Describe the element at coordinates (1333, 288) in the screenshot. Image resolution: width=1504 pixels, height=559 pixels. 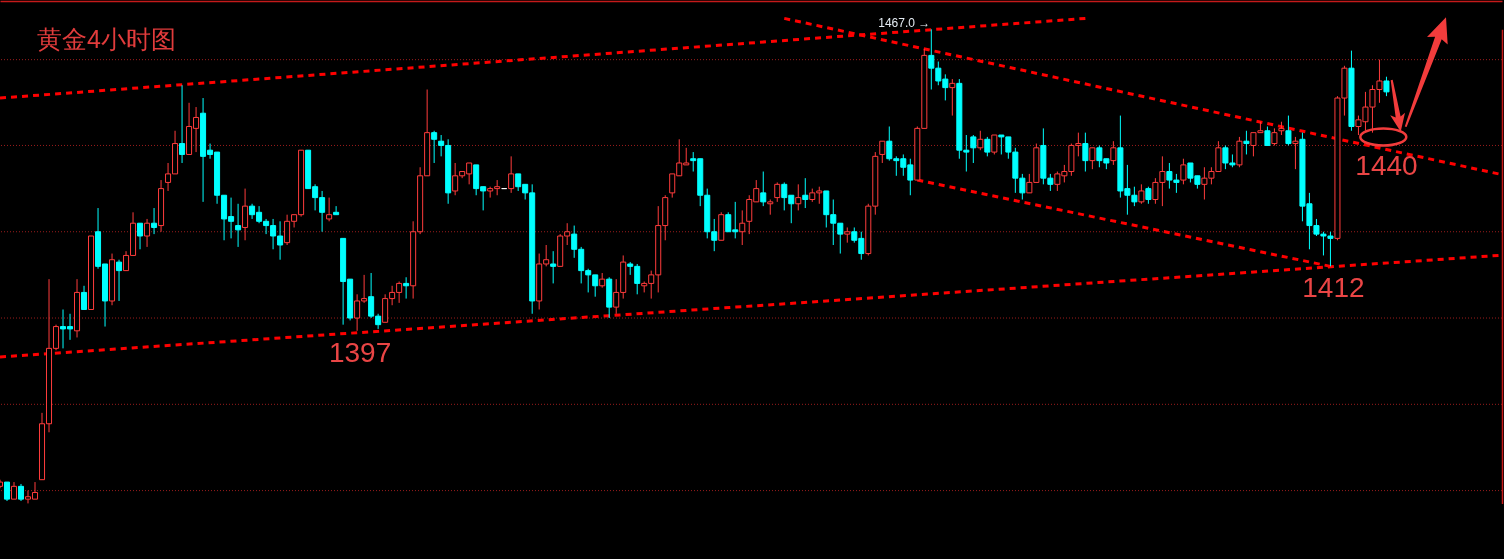
I see `annotation: 1412` at that location.